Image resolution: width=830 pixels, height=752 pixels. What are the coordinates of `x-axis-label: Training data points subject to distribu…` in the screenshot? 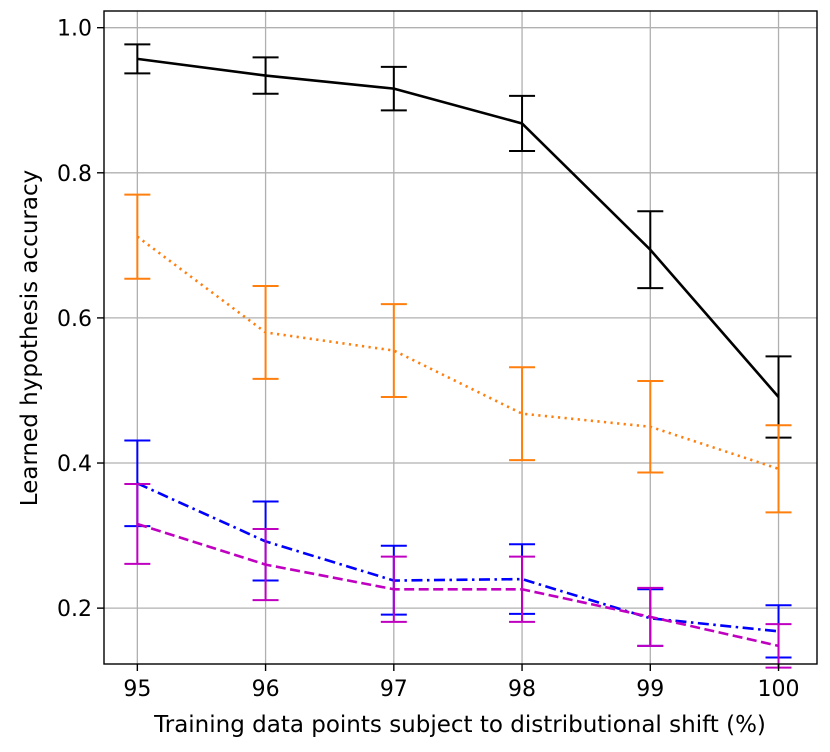 It's located at (459, 725).